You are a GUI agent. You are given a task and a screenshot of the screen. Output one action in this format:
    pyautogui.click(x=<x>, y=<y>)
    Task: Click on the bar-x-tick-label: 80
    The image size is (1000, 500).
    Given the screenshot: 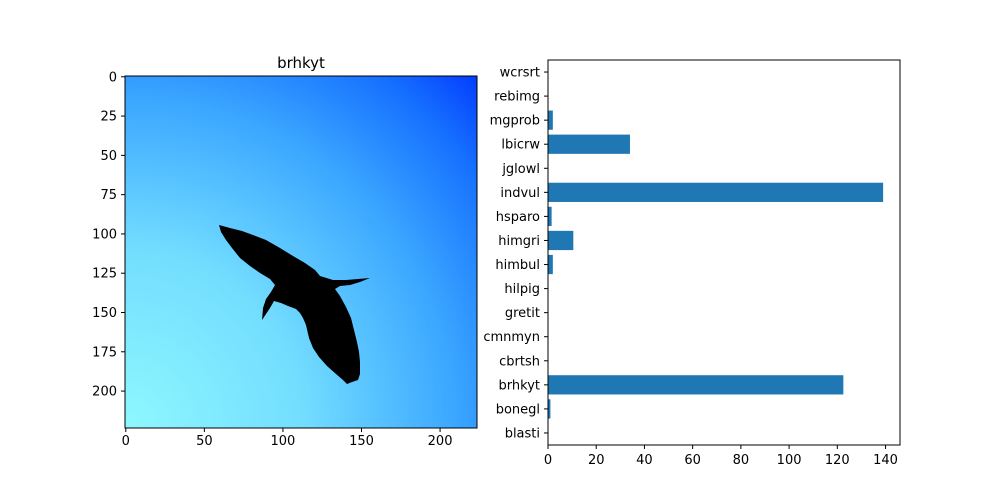 What is the action you would take?
    pyautogui.click(x=741, y=460)
    